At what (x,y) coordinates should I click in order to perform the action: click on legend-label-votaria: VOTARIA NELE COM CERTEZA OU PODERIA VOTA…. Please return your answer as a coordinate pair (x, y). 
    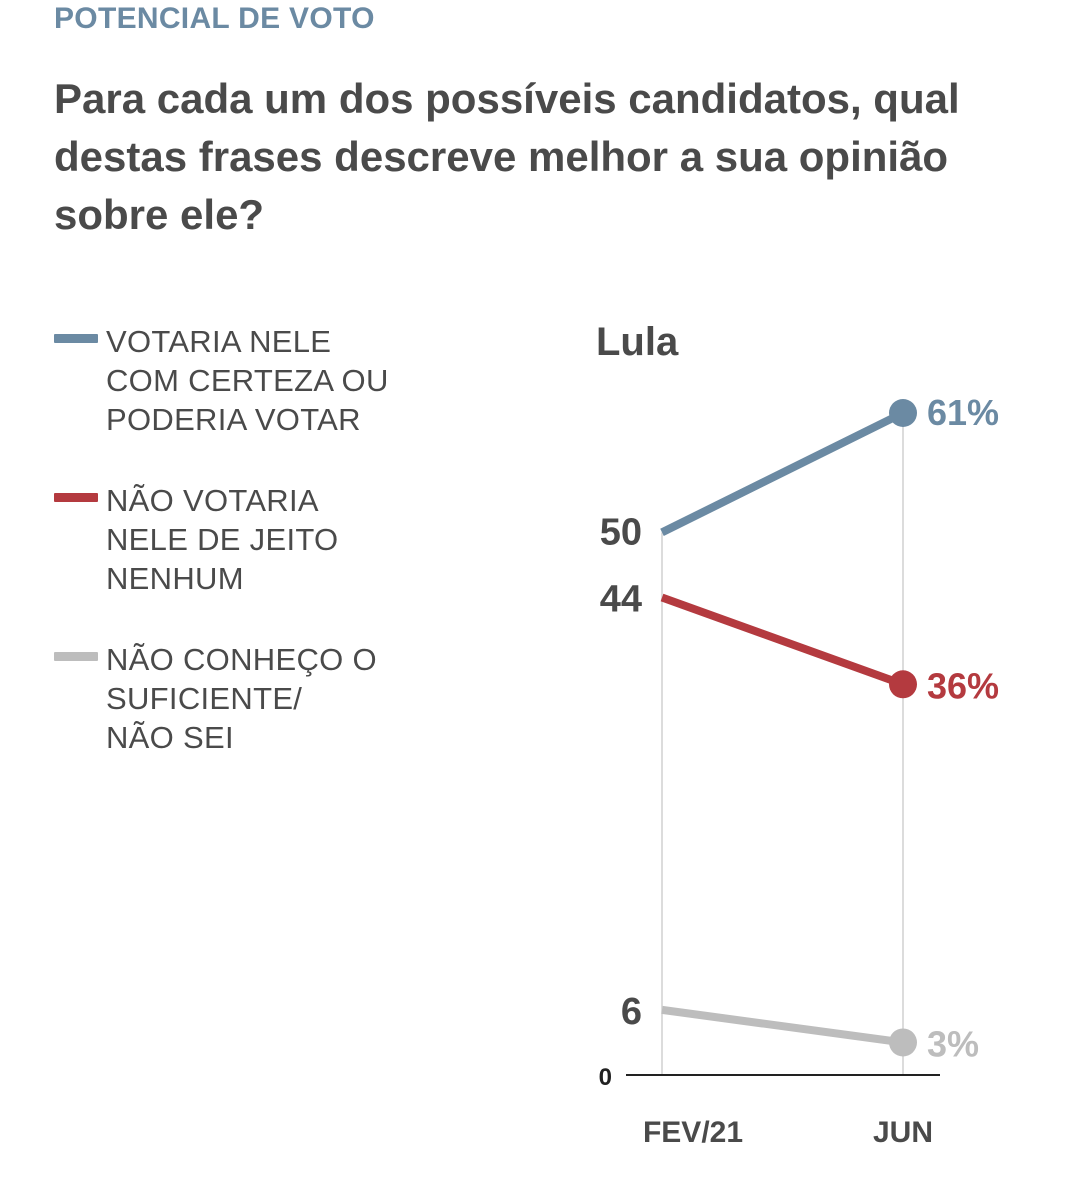
    Looking at the image, I should click on (247, 380).